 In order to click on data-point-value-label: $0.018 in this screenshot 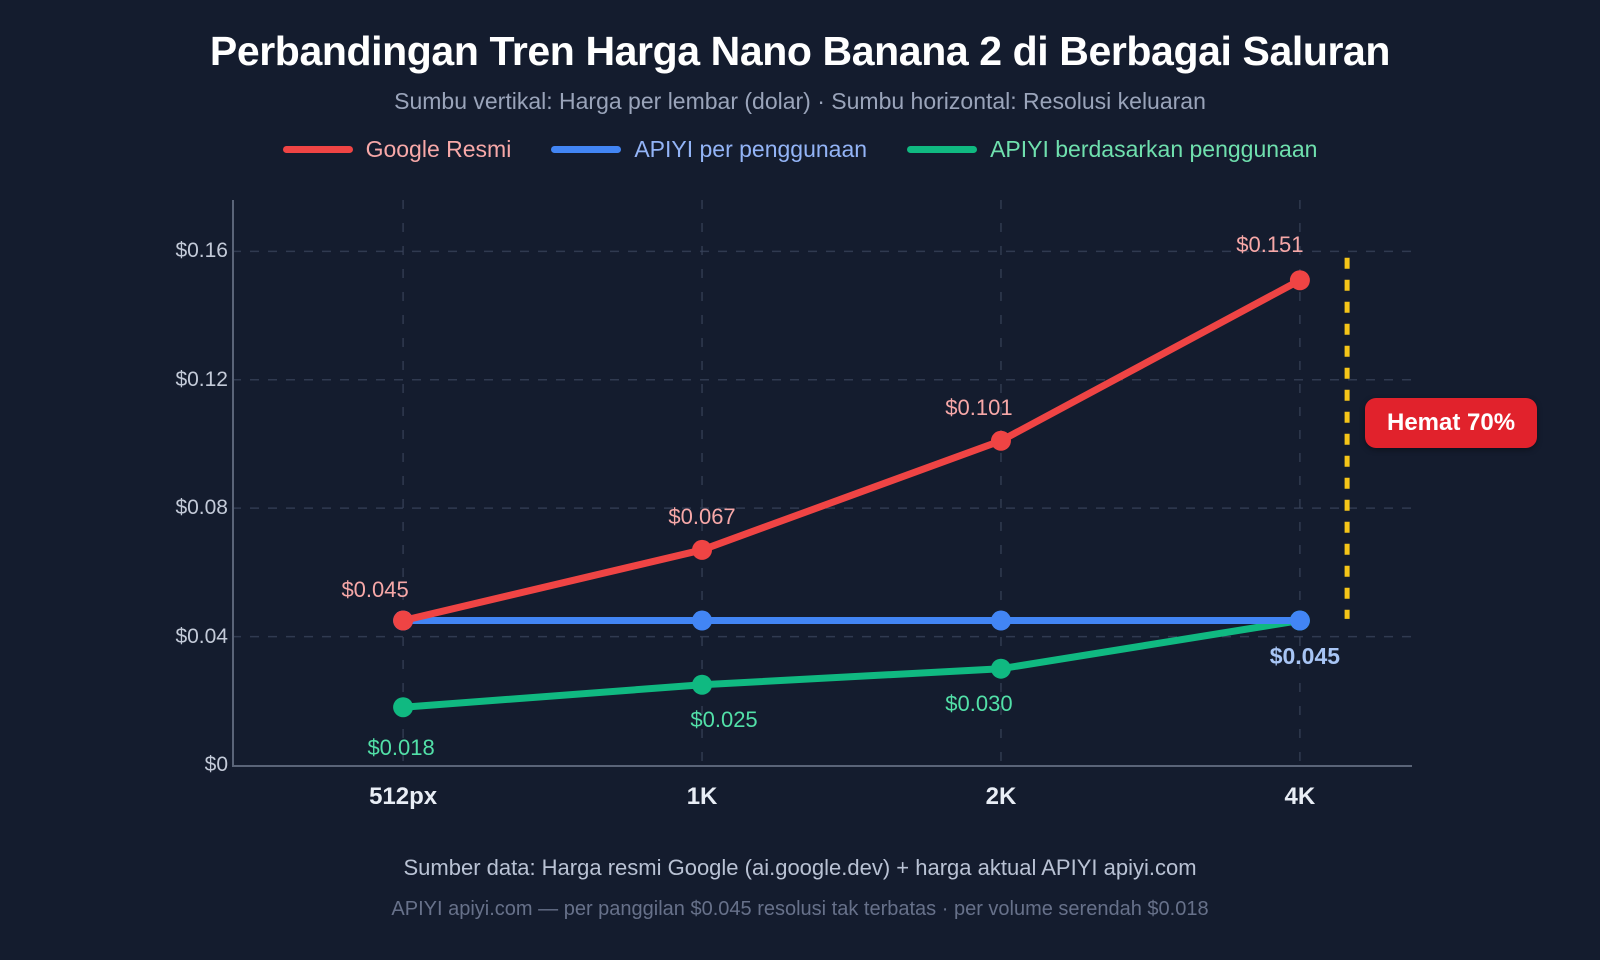, I will do `click(401, 748)`.